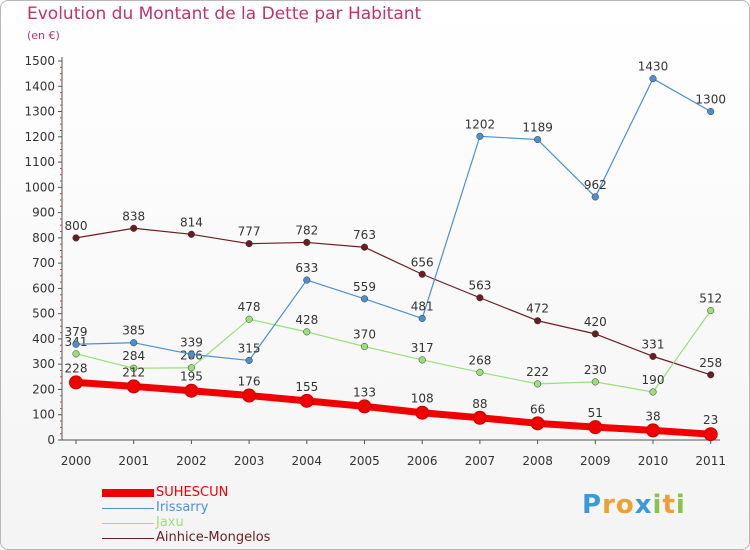  What do you see at coordinates (76, 226) in the screenshot?
I see `data-label: 800` at bounding box center [76, 226].